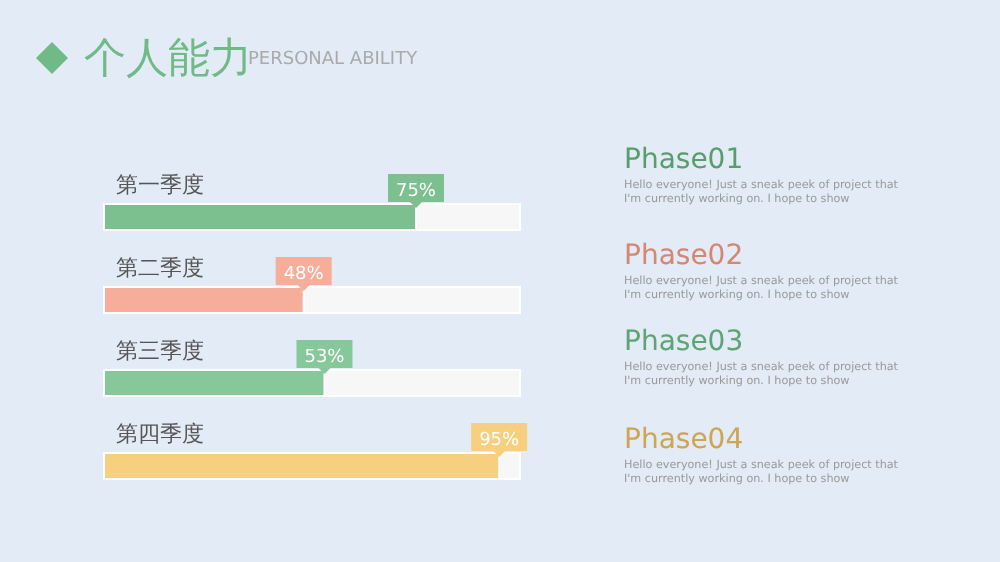  Describe the element at coordinates (325, 358) in the screenshot. I see `data-label: 53%` at that location.